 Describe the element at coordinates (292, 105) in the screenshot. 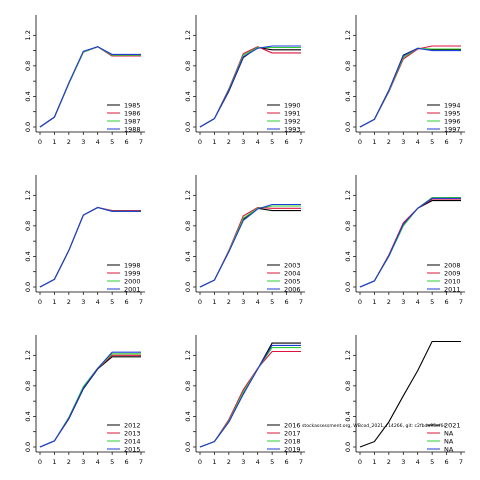

I see `legend-label: 1990` at that location.